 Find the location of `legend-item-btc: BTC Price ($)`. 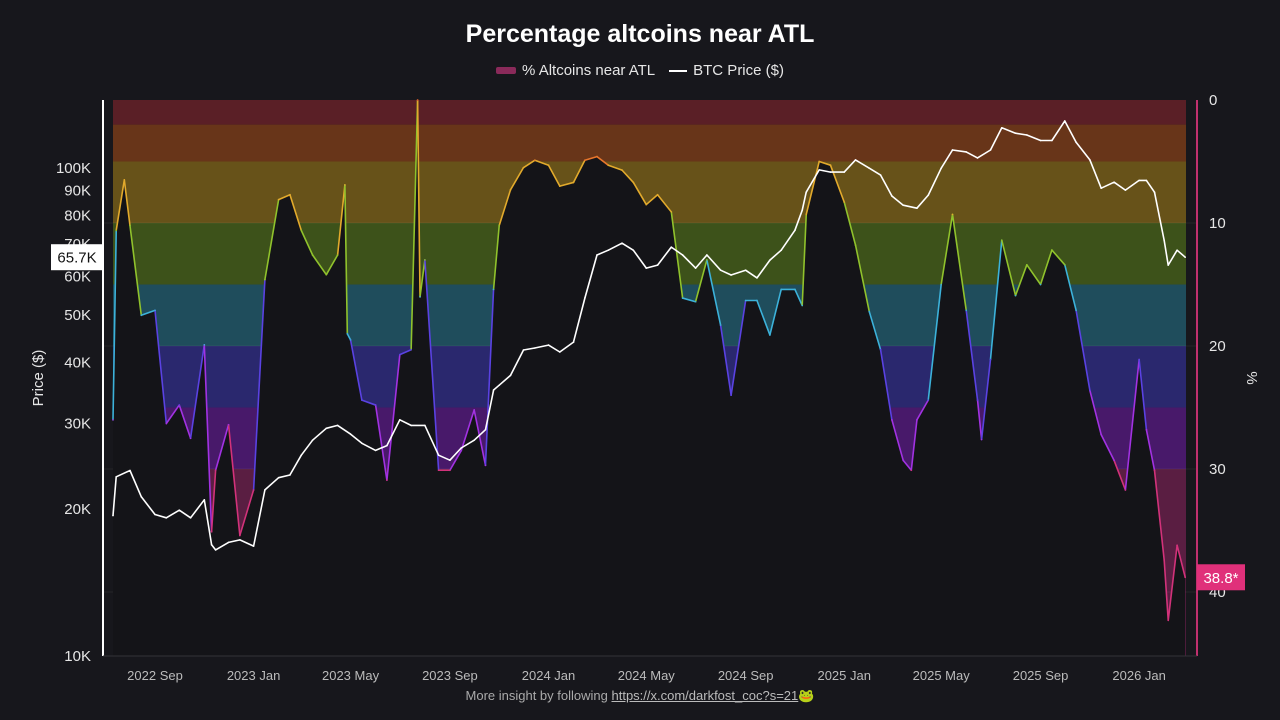

legend-item-btc: BTC Price ($) is located at coordinates (726, 70).